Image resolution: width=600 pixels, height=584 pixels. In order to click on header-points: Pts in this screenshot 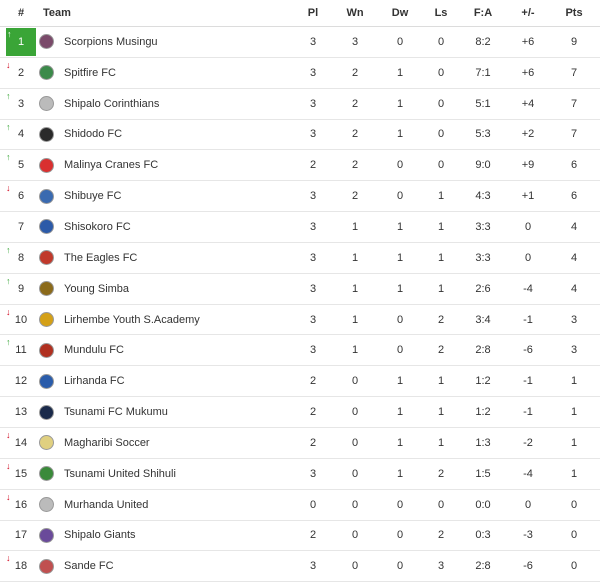, I will do `click(574, 13)`.